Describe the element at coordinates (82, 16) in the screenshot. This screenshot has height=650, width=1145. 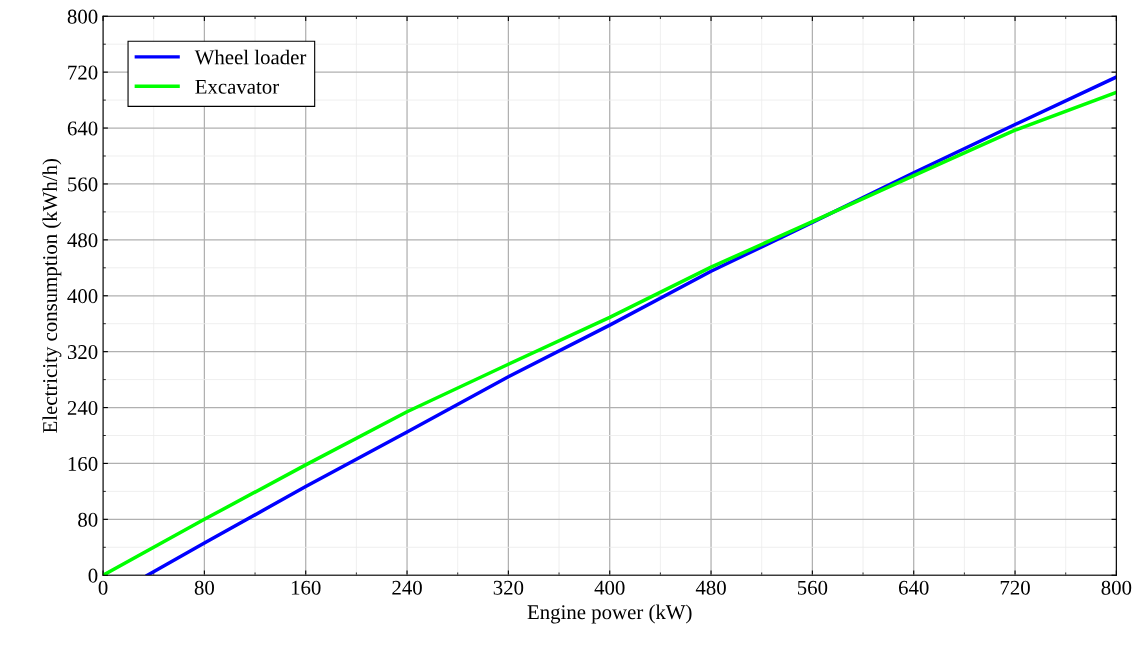
I see `y-tick-label: 800` at that location.